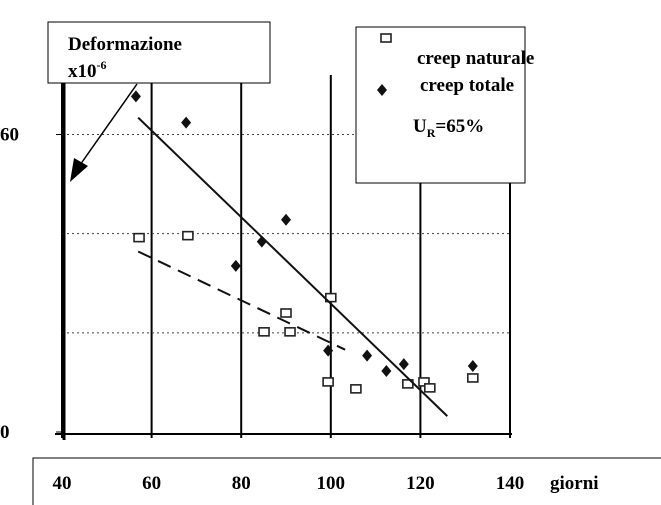 This screenshot has height=505, width=661. I want to click on y-tick-label: 0, so click(5, 432).